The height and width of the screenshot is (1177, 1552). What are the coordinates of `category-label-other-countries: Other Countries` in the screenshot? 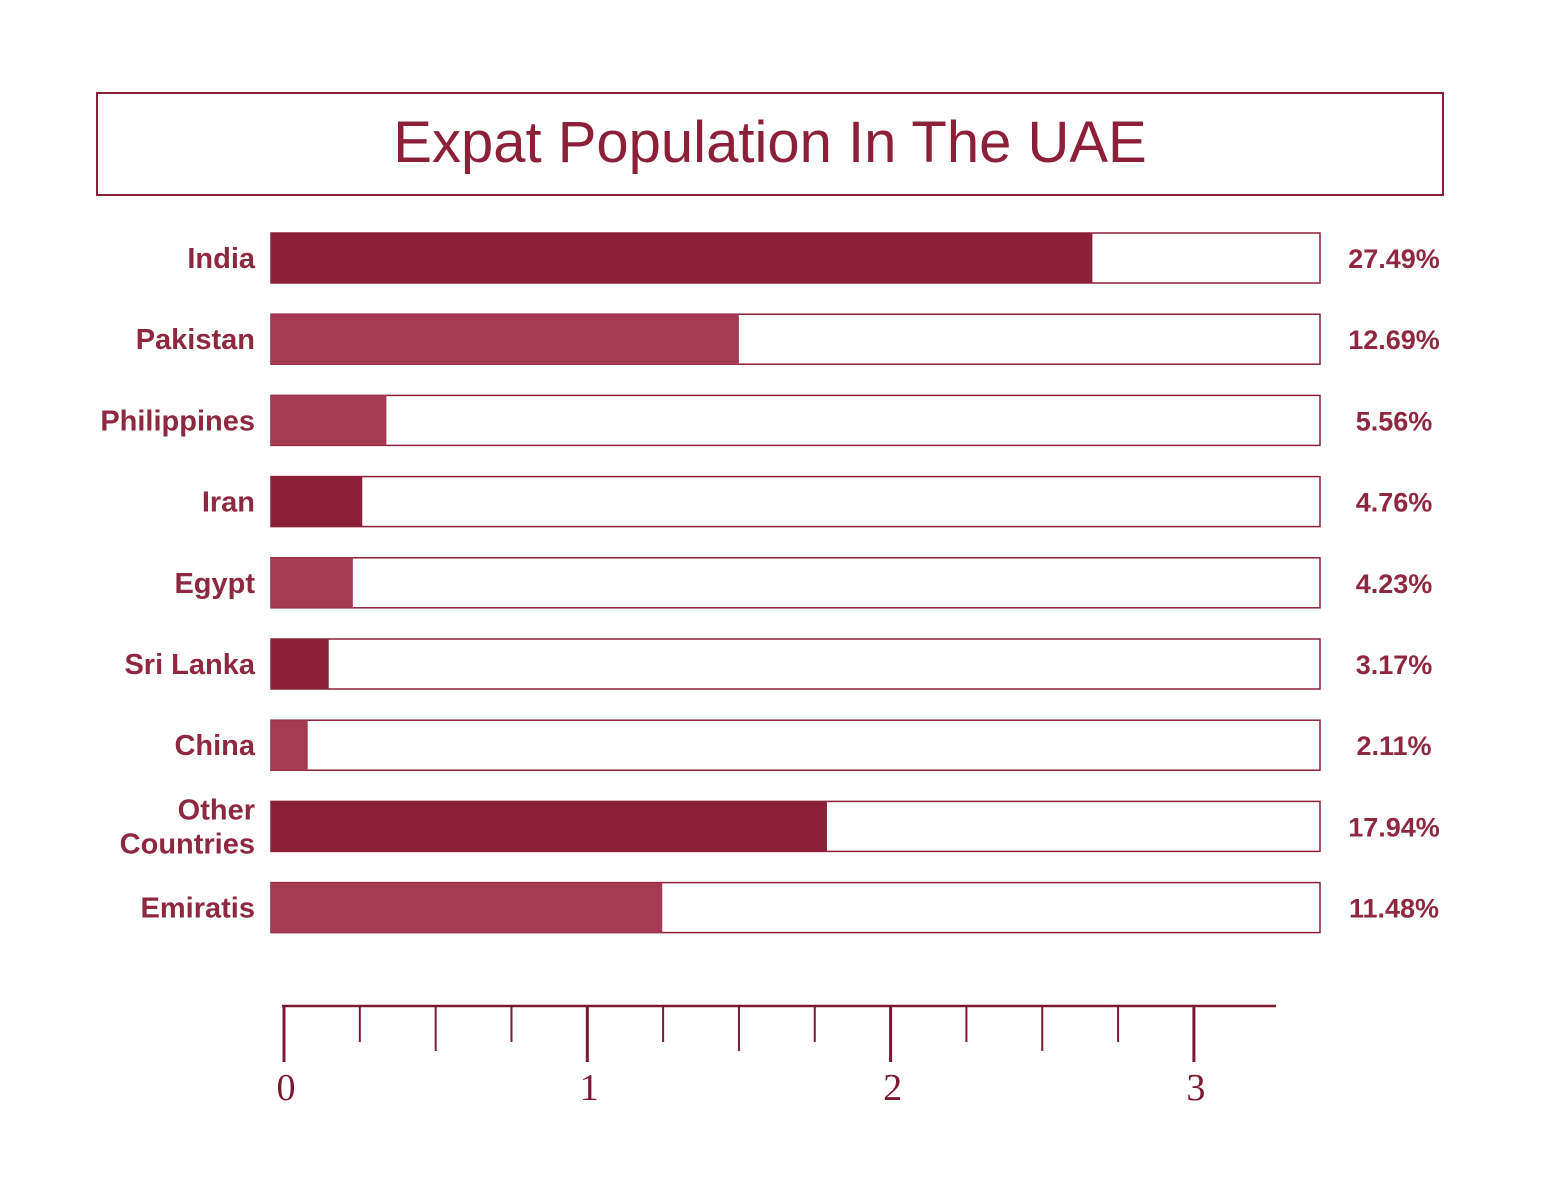 It's located at (187, 827).